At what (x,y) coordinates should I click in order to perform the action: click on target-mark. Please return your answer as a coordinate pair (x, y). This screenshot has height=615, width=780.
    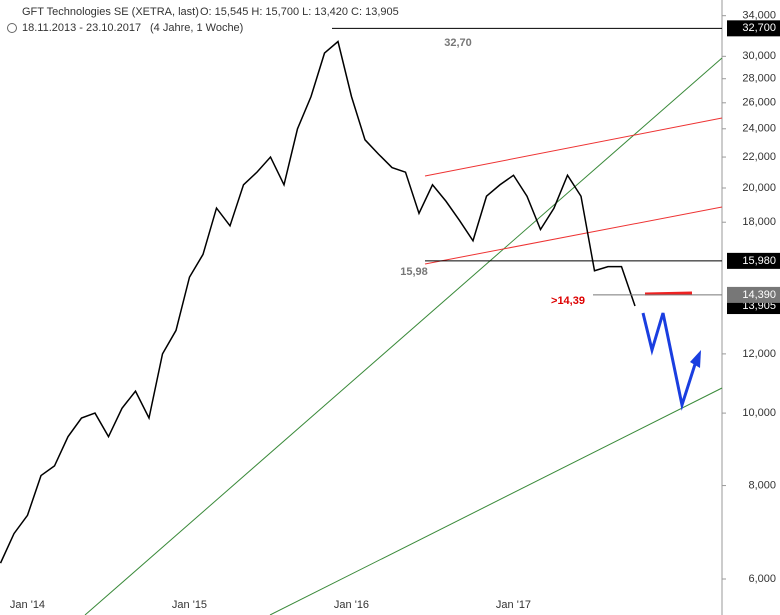
    Looking at the image, I should click on (668, 293).